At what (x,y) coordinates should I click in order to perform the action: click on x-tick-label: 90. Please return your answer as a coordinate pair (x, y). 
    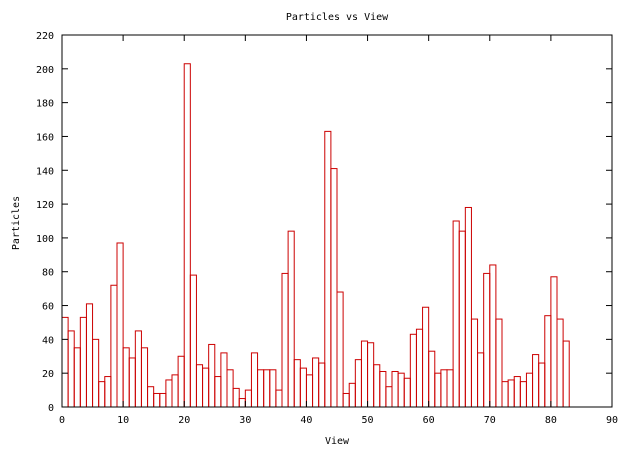
    Looking at the image, I should click on (612, 420).